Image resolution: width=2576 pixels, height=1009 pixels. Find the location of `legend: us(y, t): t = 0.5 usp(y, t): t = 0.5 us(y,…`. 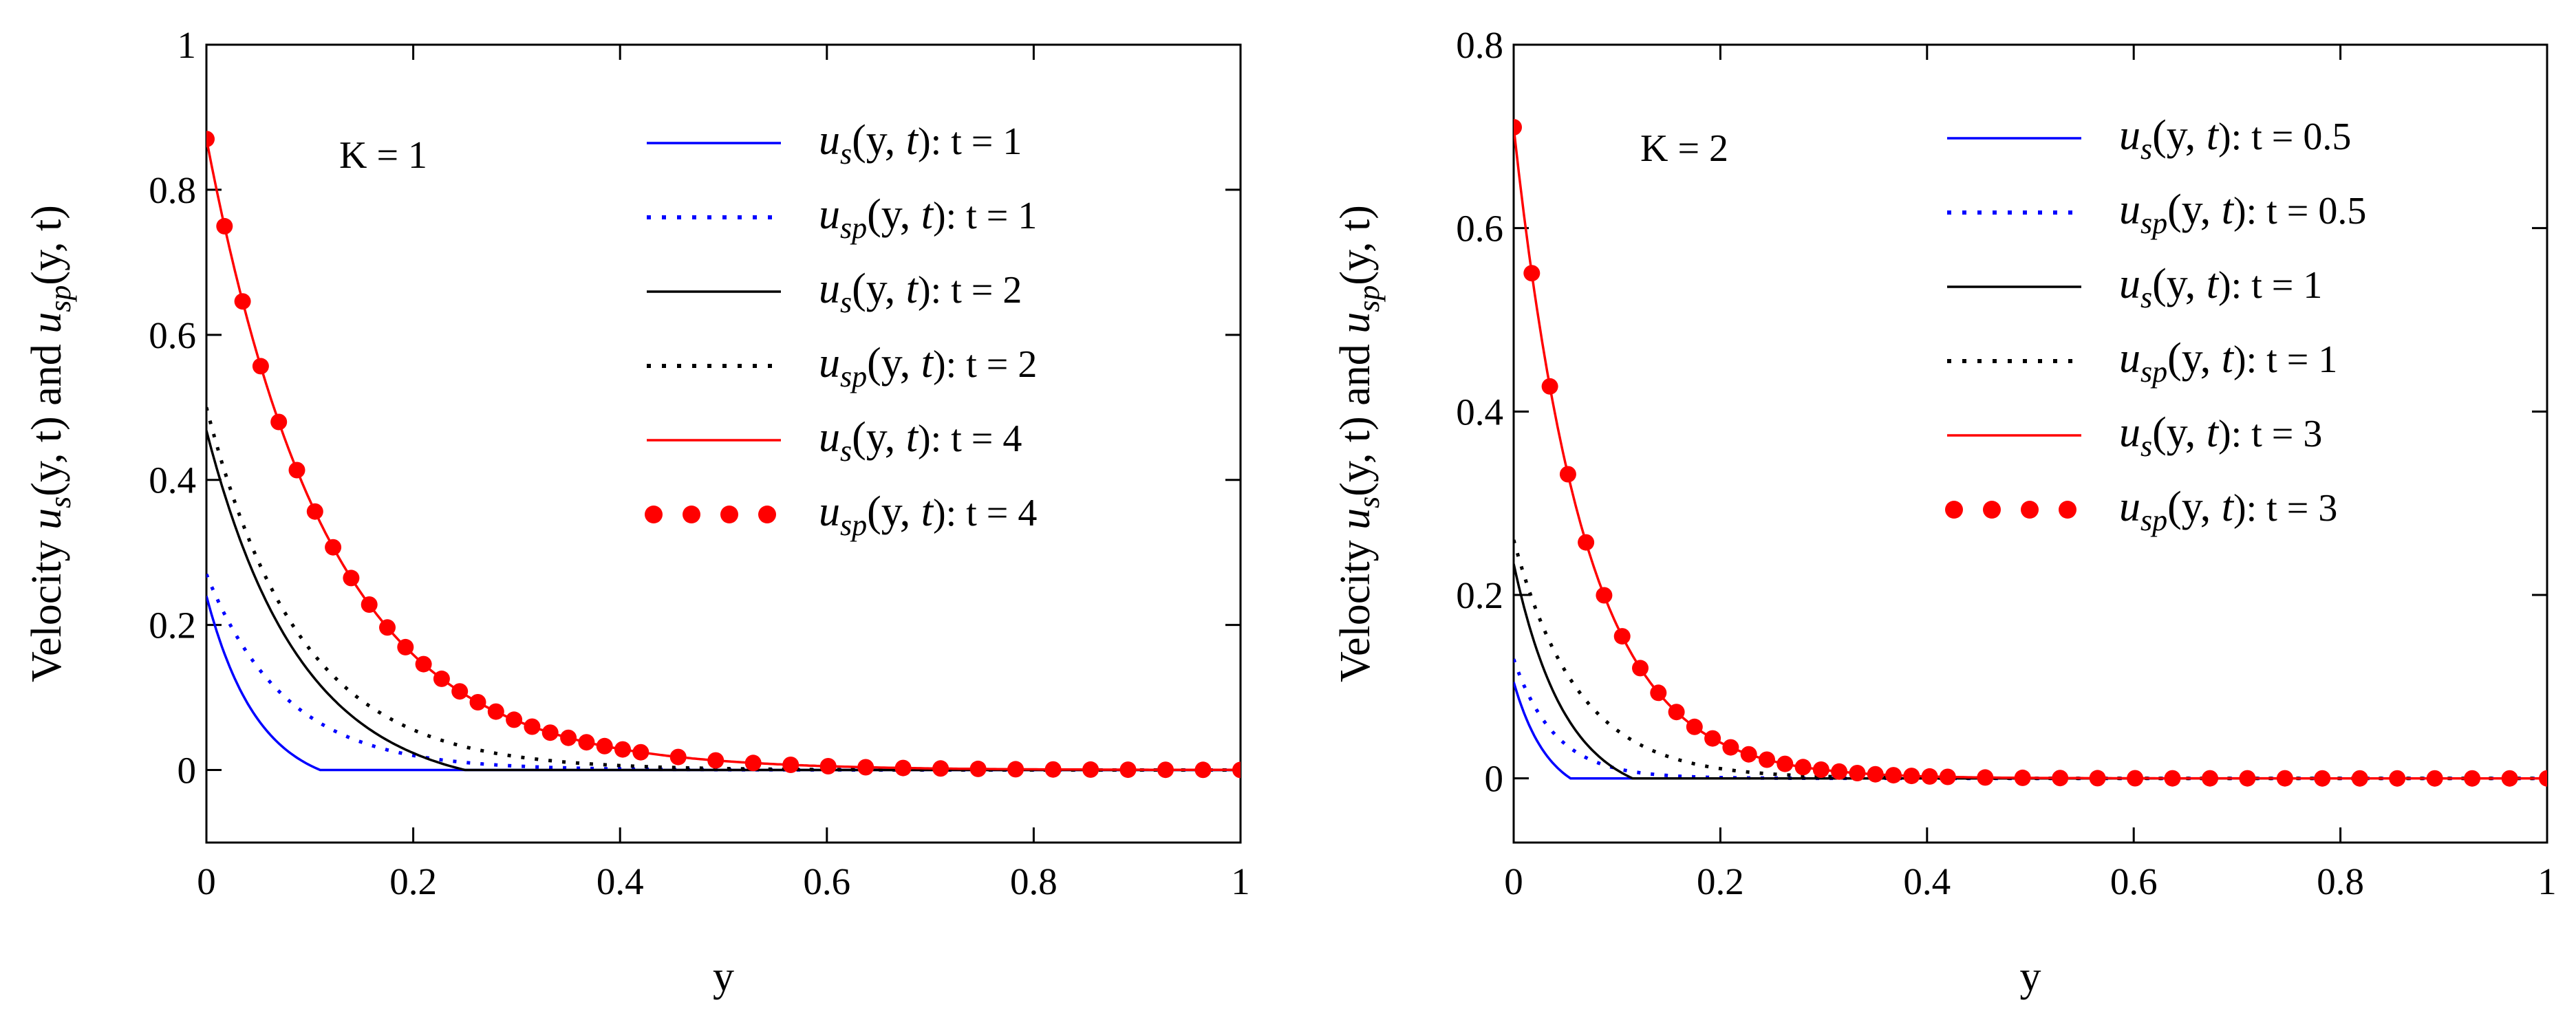

legend: us(y, t): t = 0.5 usp(y, t): t = 0.5 us(y,… is located at coordinates (2155, 324).